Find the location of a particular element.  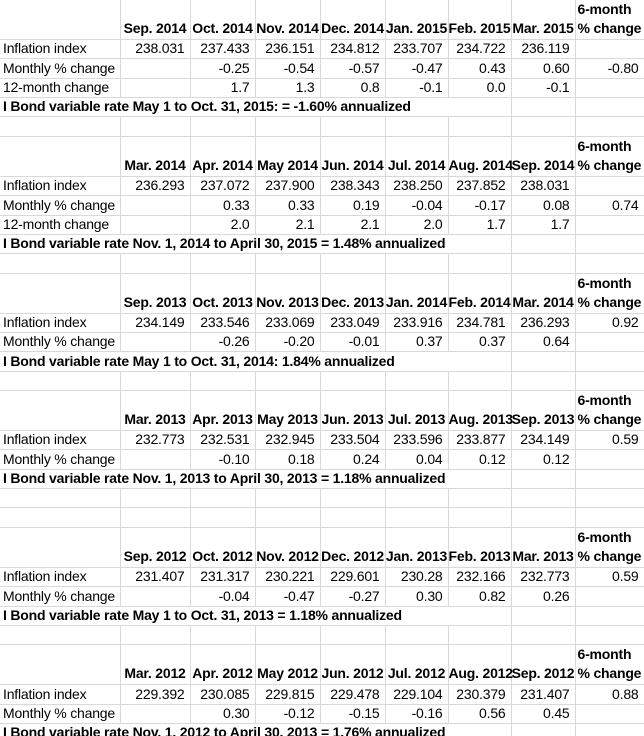

month-header-cell: Jul. 2014 is located at coordinates (417, 156).